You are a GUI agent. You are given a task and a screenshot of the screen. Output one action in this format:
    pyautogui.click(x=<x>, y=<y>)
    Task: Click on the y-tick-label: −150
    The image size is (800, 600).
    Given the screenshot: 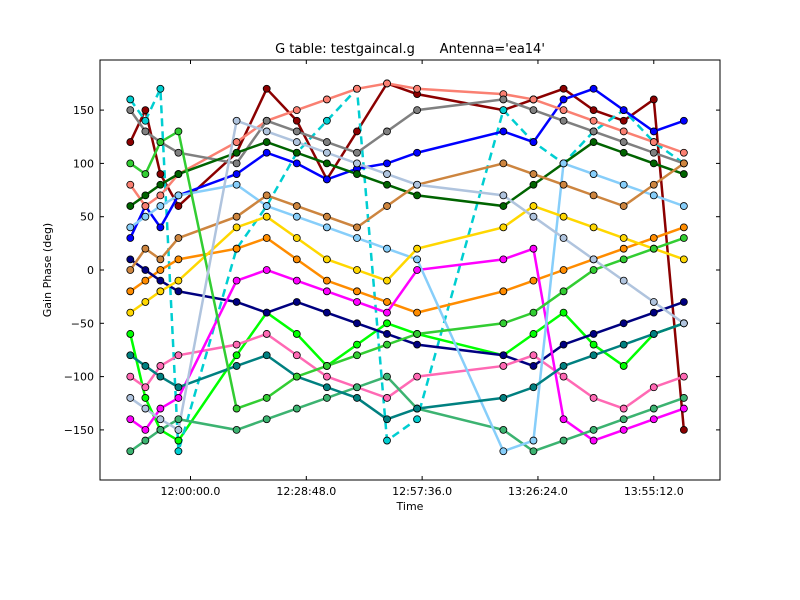 What is the action you would take?
    pyautogui.click(x=79, y=430)
    